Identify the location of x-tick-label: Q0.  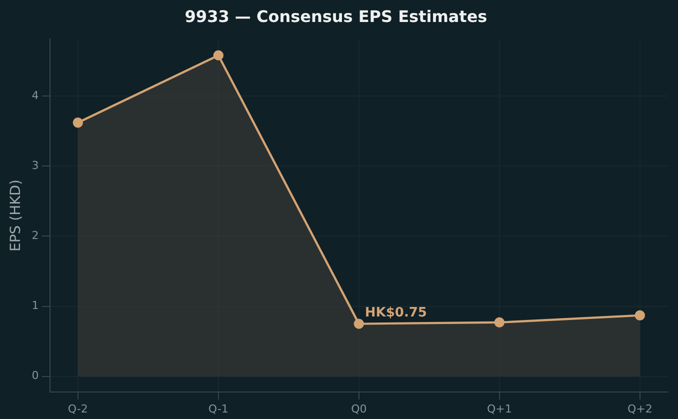
(359, 409).